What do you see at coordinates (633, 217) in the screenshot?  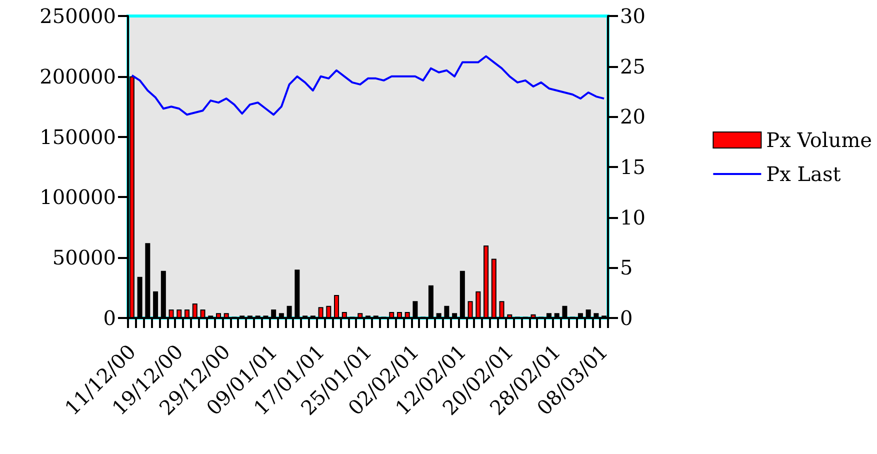 I see `y2-tick-label: 10` at bounding box center [633, 217].